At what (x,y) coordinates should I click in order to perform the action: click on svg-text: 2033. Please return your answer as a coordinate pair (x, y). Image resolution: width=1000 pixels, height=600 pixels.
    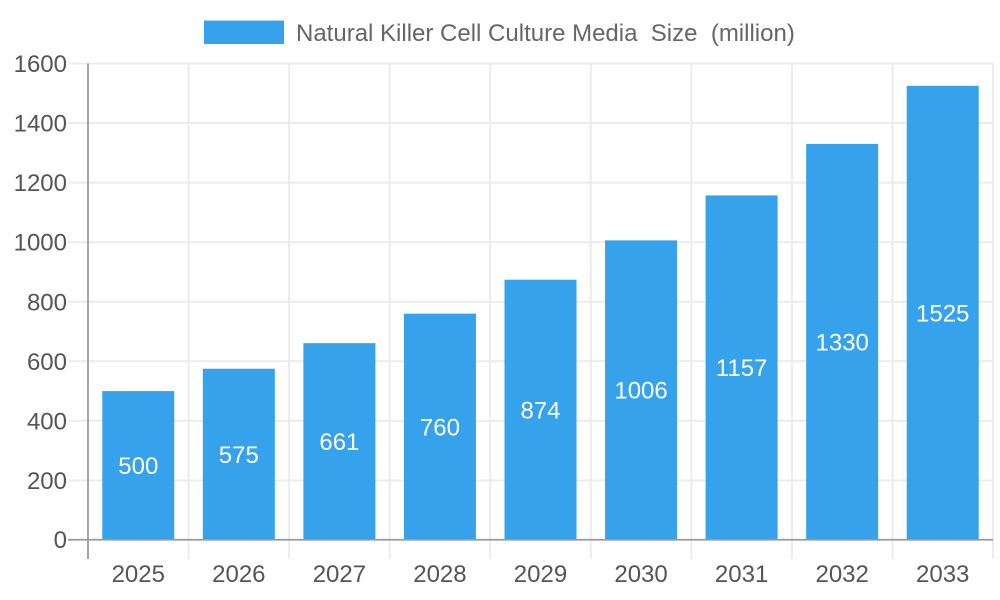
    Looking at the image, I should click on (942, 574).